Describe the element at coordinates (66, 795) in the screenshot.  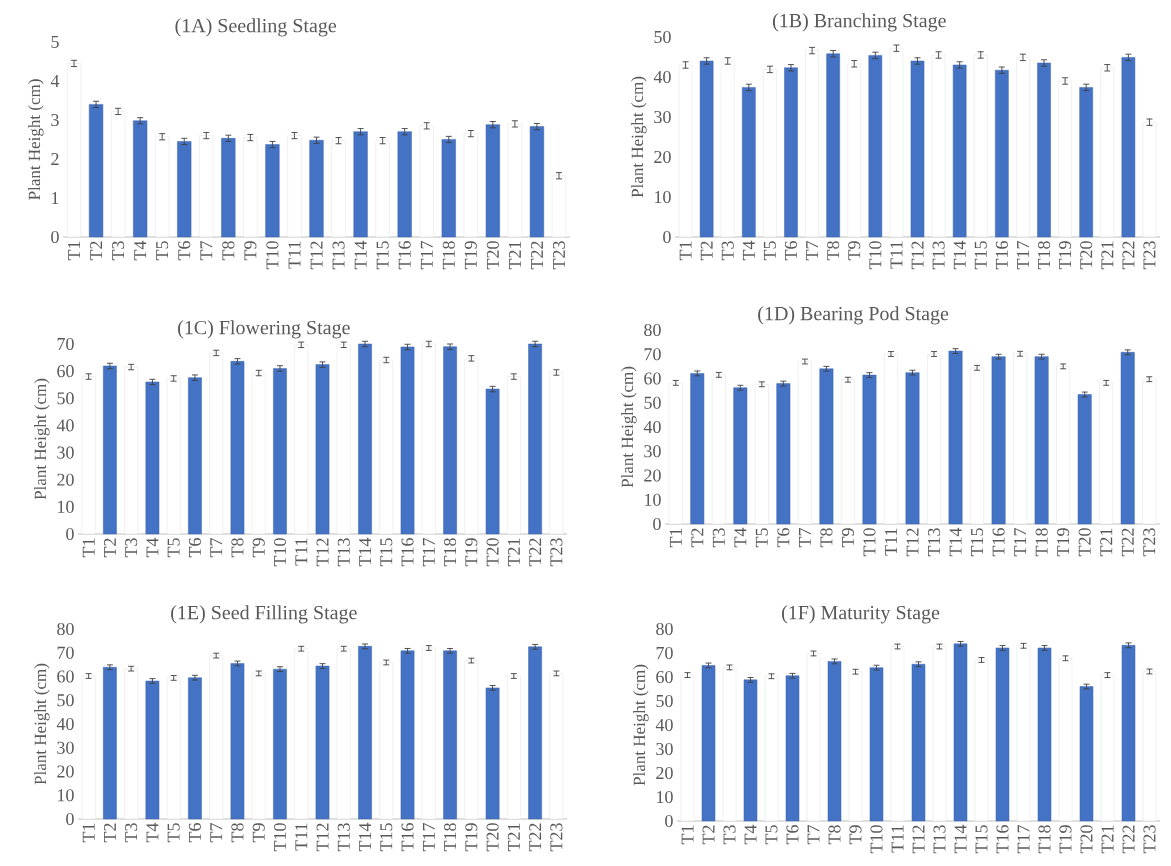
I see `y-tick-label: 10` at that location.